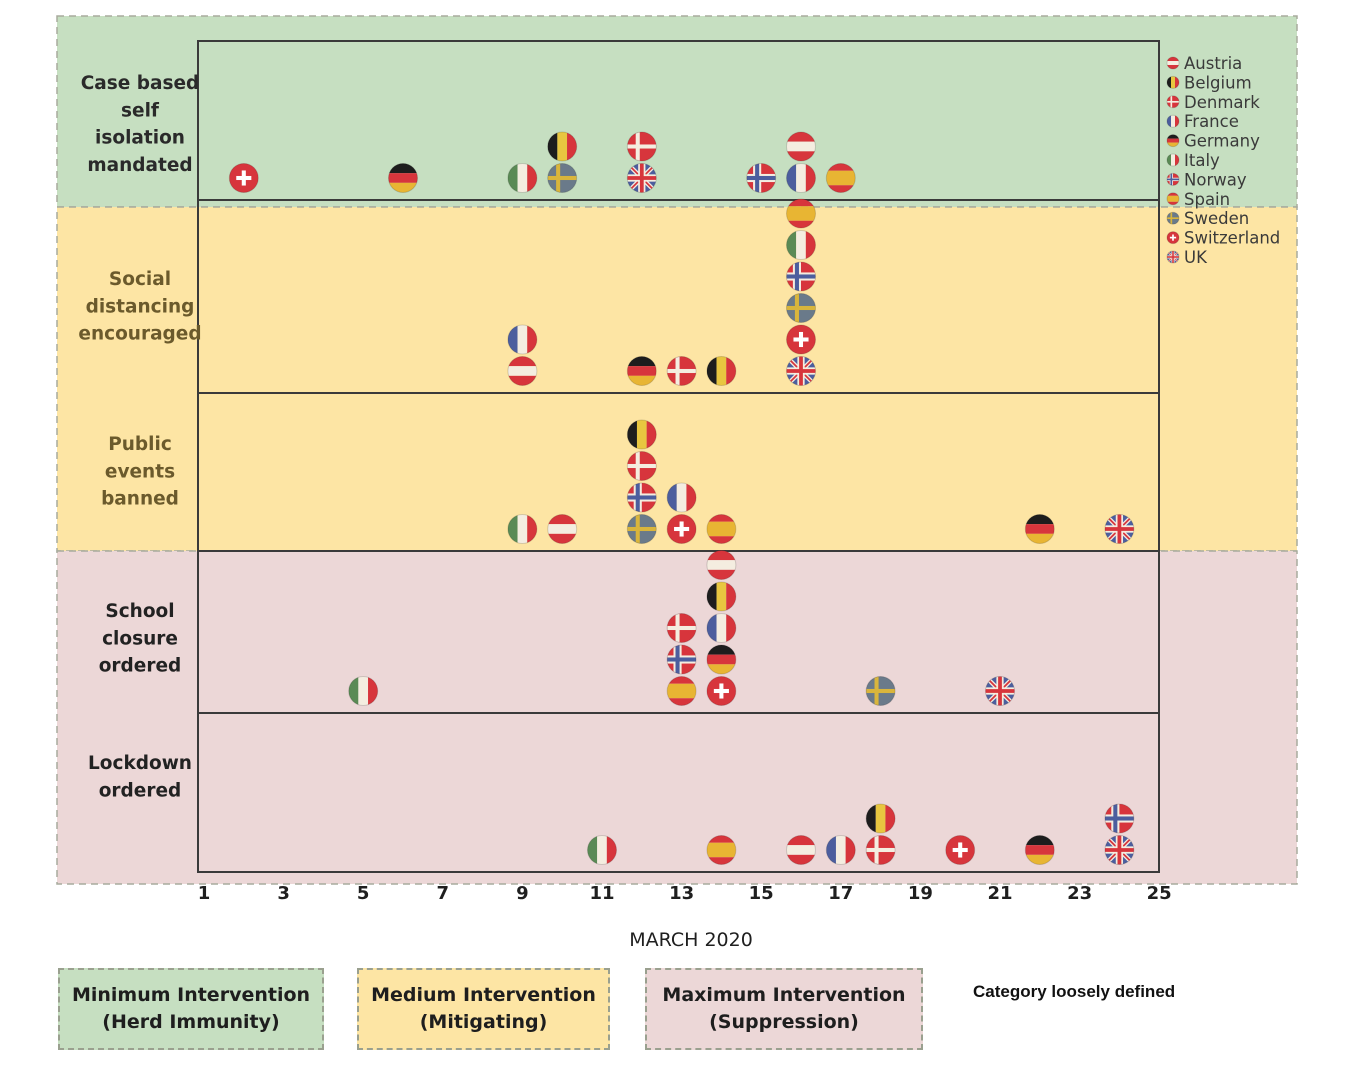 Image resolution: width=1362 pixels, height=1074 pixels. I want to click on row-label-line: distancing, so click(140, 306).